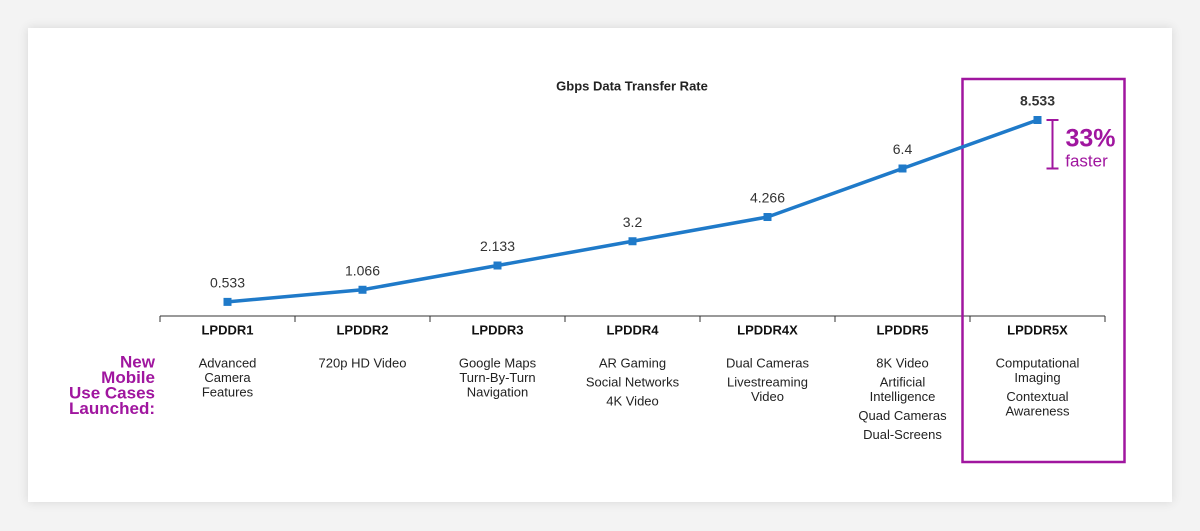 The height and width of the screenshot is (531, 1200). What do you see at coordinates (497, 246) in the screenshot?
I see `data-label: 2.133` at bounding box center [497, 246].